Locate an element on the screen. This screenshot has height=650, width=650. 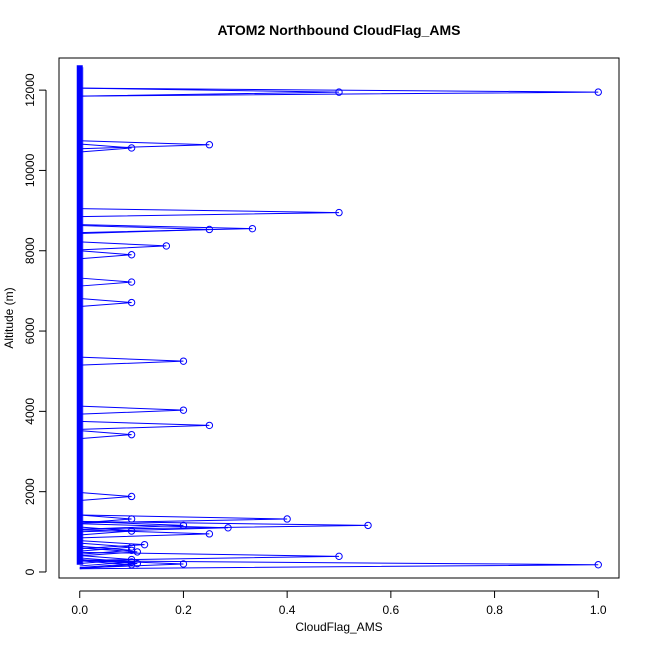
y-axis-label: Altitude (m) is located at coordinates (9, 317).